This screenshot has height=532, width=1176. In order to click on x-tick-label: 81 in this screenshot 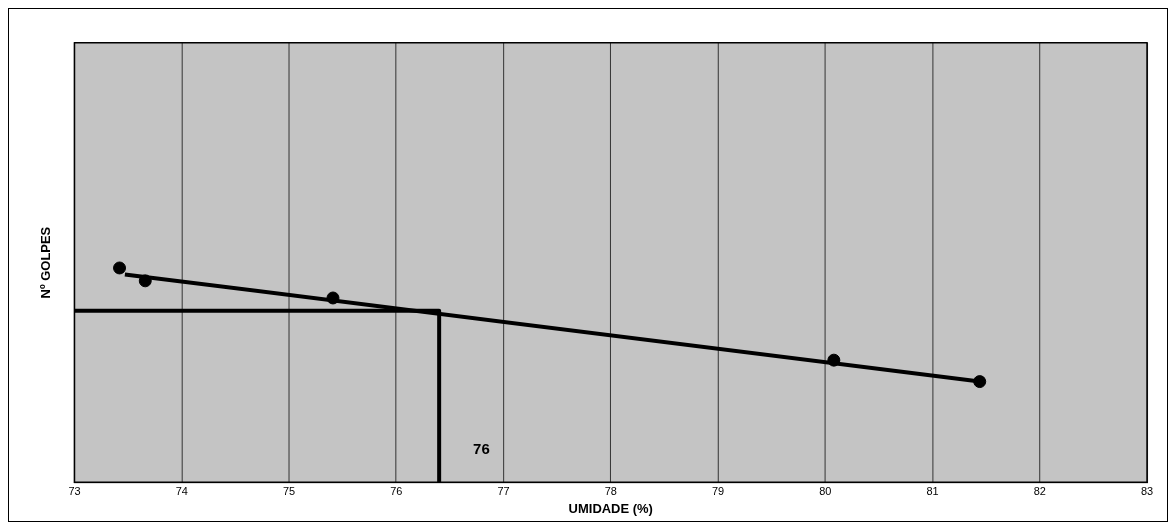, I will do `click(932, 490)`.